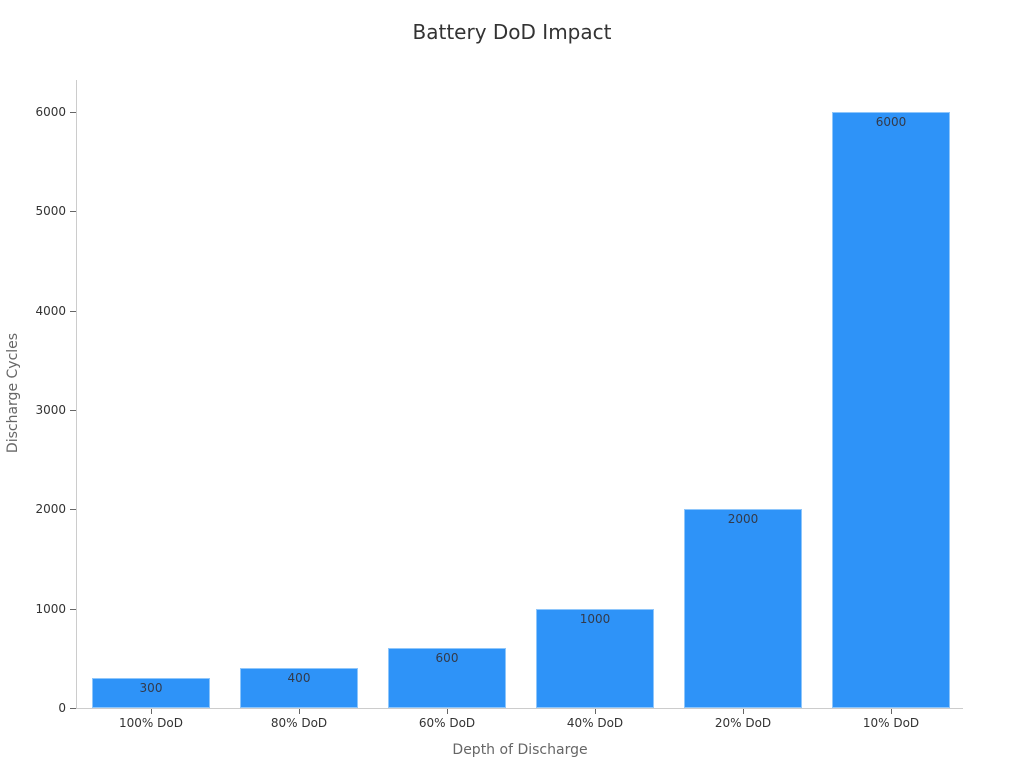 The image size is (1024, 768). What do you see at coordinates (50, 410) in the screenshot?
I see `y-tick-label: 3000` at bounding box center [50, 410].